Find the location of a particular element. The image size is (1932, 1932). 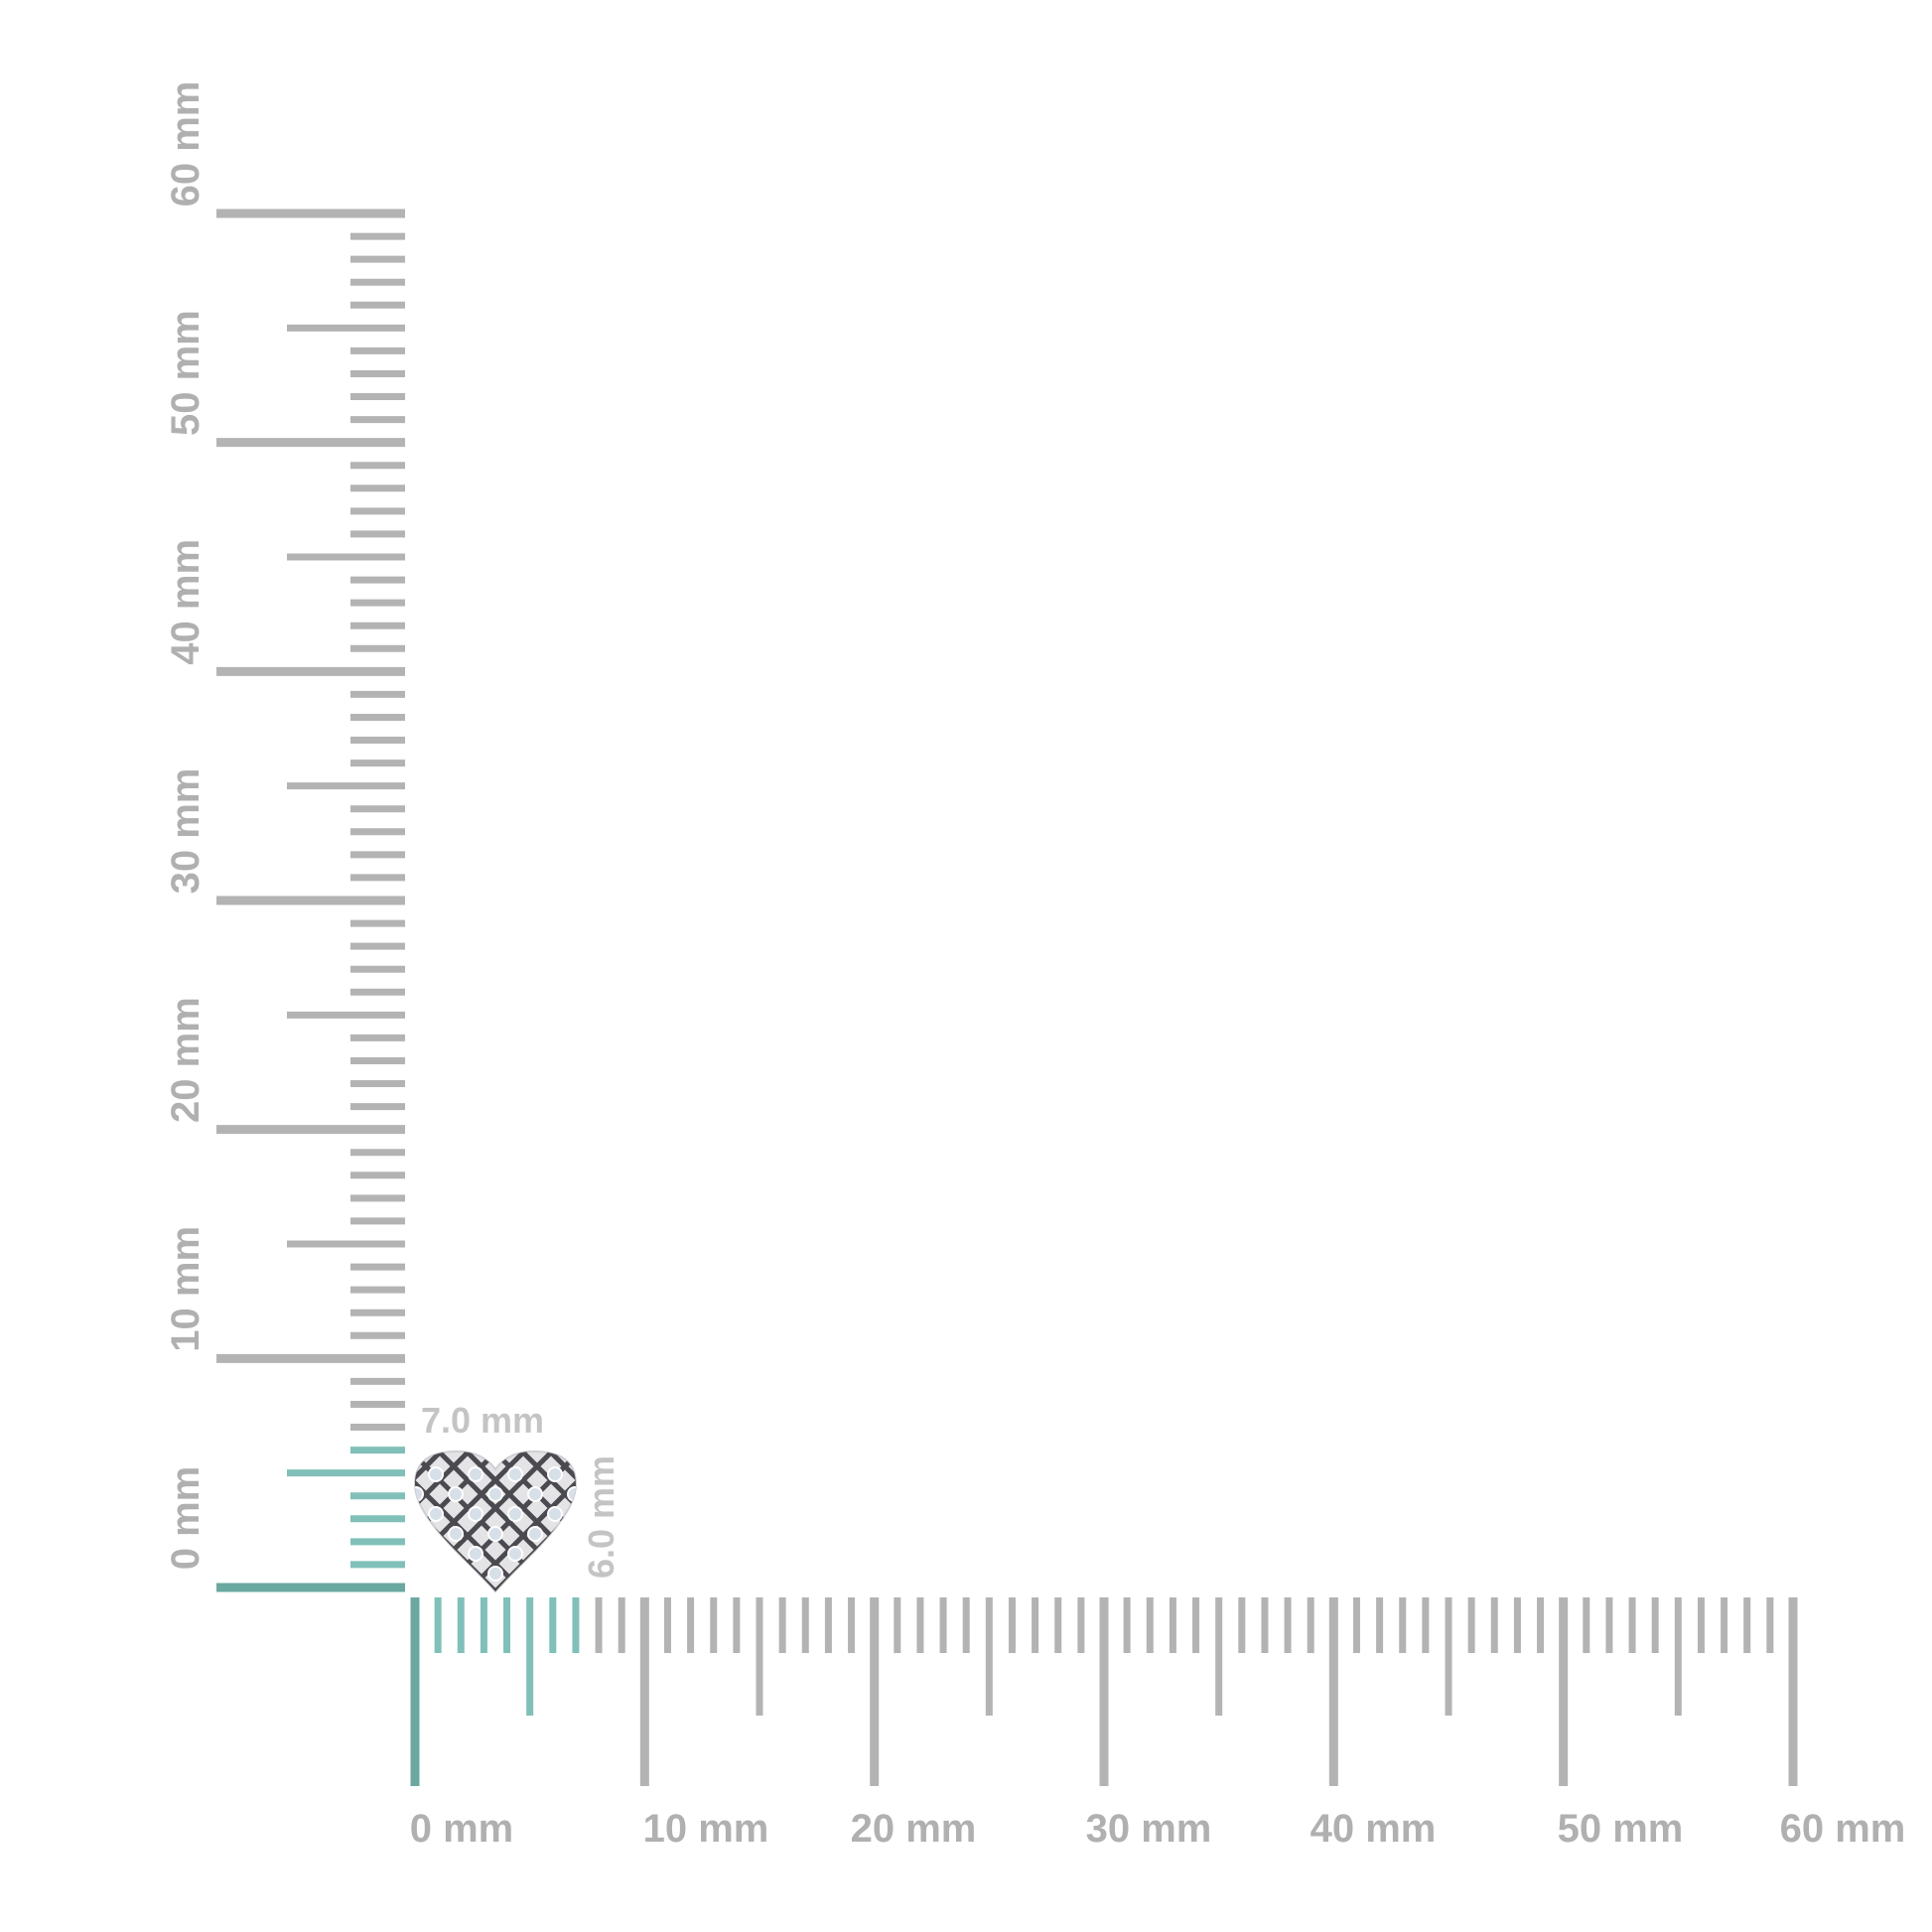

v-tick-label: 10 mm is located at coordinates (185, 1289).